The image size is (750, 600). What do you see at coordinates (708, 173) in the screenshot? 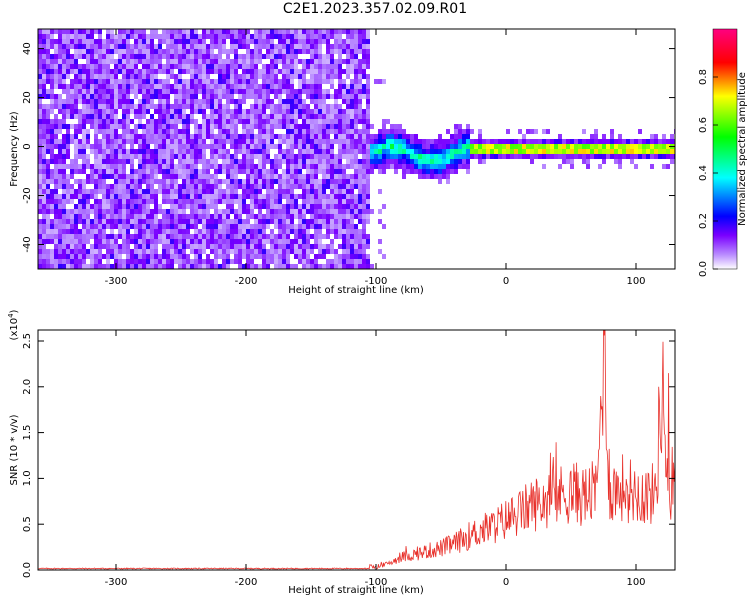
I see `colorbar-ticks: 0.00.20.40.60.8` at bounding box center [708, 173].